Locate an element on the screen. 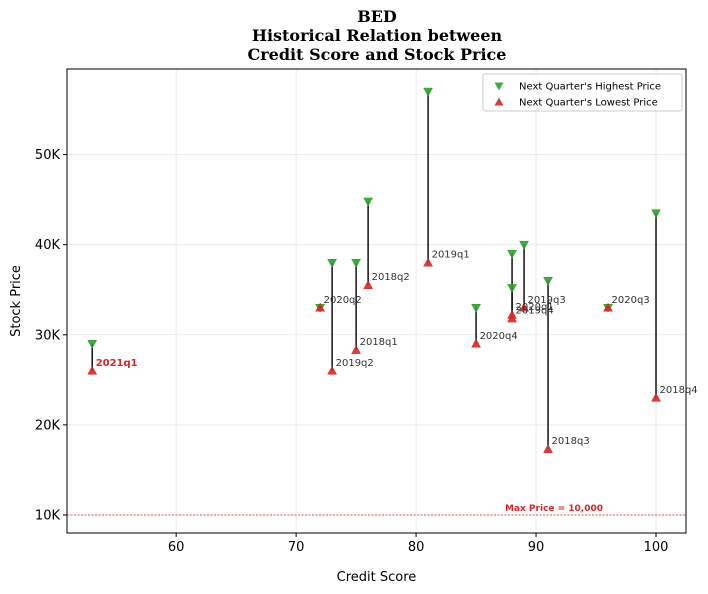  x-tick-label: 90 is located at coordinates (536, 547).